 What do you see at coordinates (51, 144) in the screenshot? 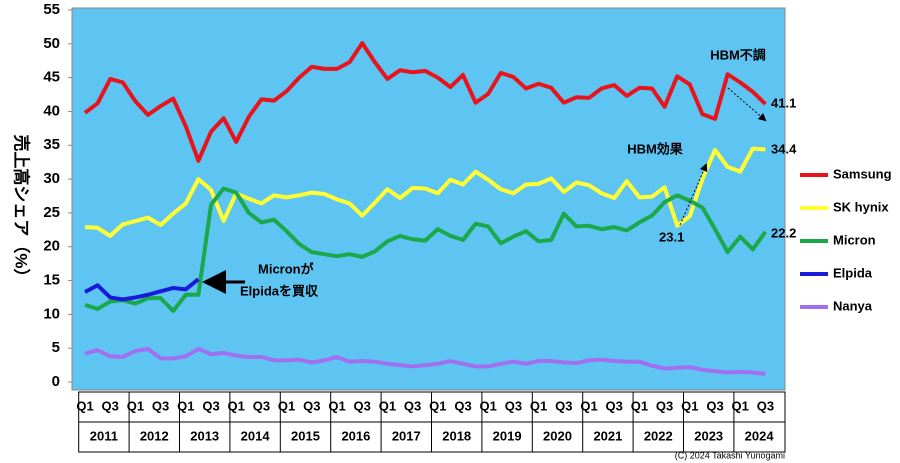
I see `y-tick-label: 35` at bounding box center [51, 144].